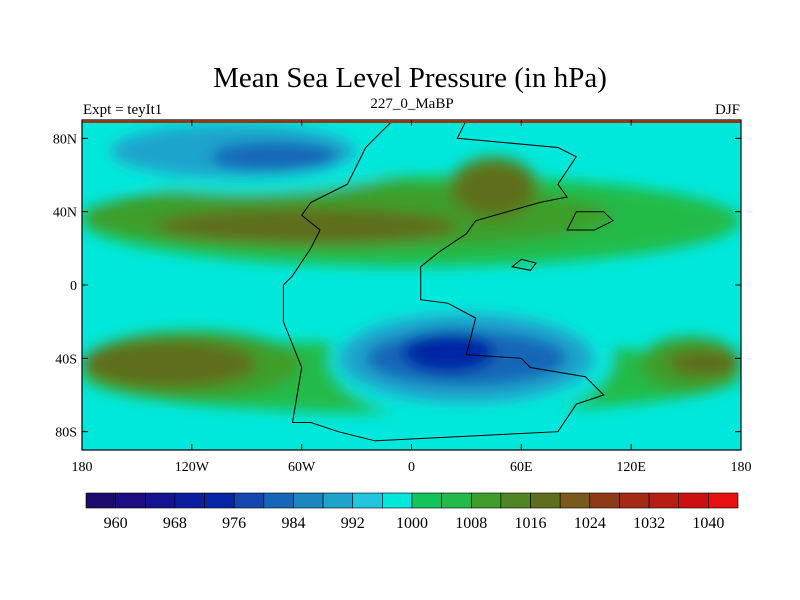 This screenshot has width=800, height=600. What do you see at coordinates (494, 188) in the screenshot?
I see `pressure-region-pangea-north-high-core` at bounding box center [494, 188].